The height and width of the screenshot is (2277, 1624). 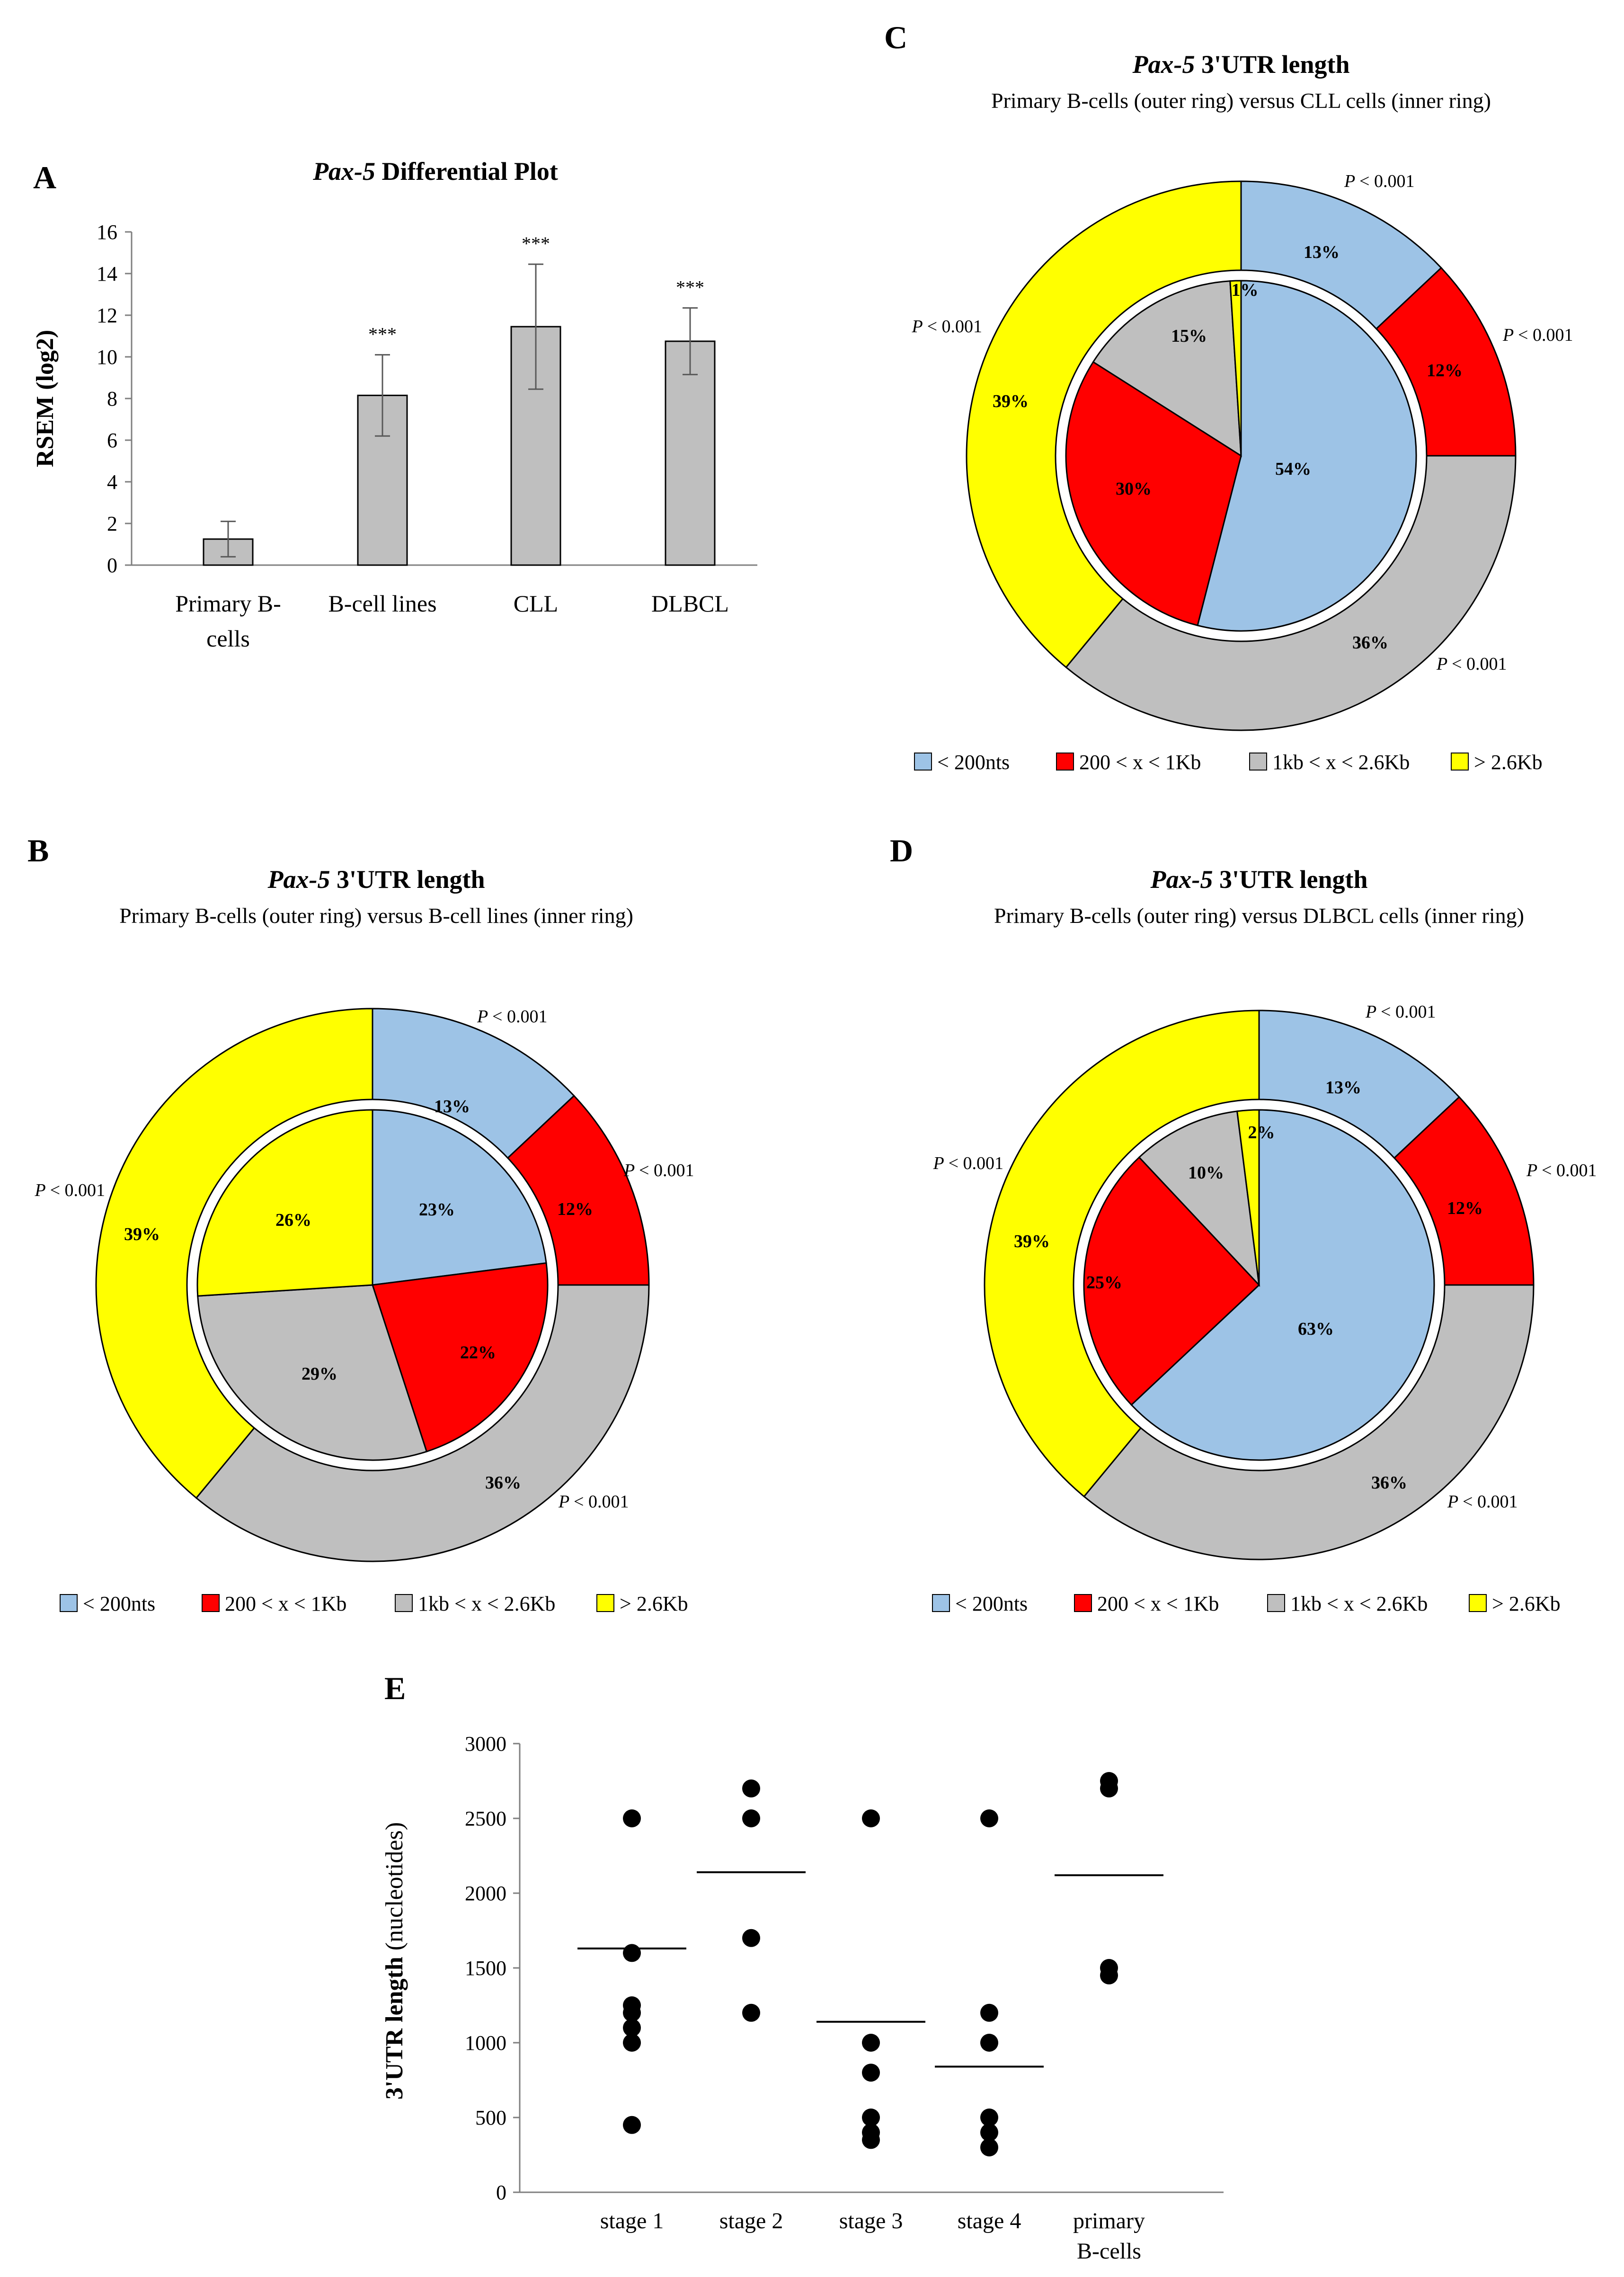 I want to click on panel-letter-e: E, so click(x=395, y=1688).